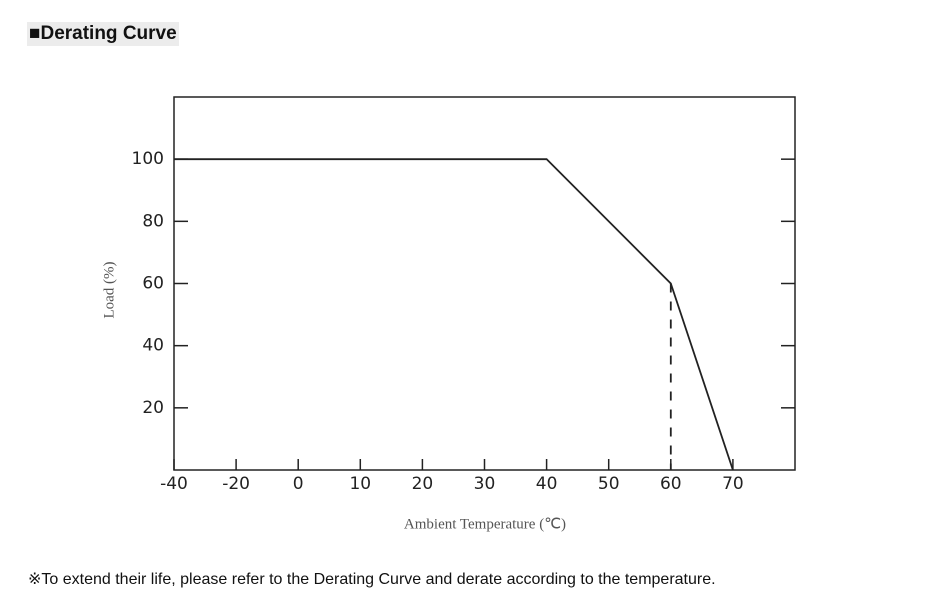 Image resolution: width=934 pixels, height=598 pixels. I want to click on x-tick-label: 40, so click(547, 484).